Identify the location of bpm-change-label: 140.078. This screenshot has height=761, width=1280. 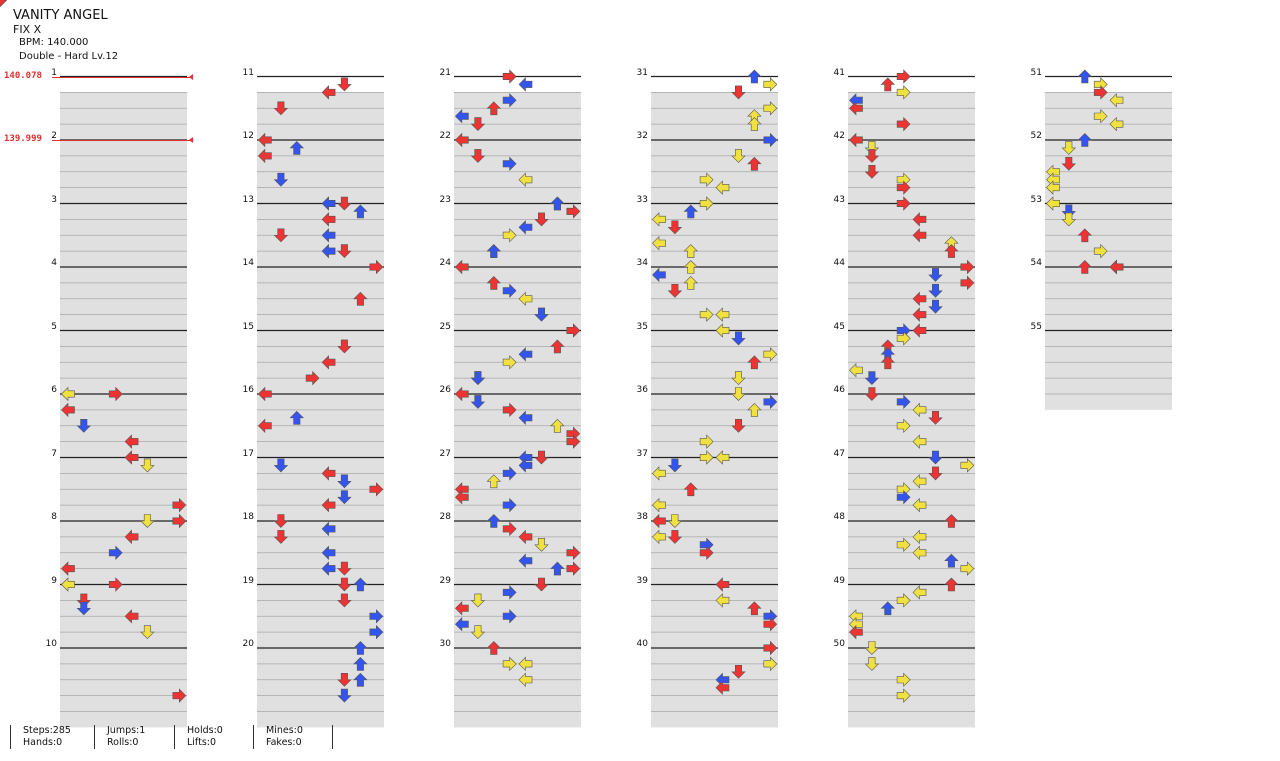
(23, 75).